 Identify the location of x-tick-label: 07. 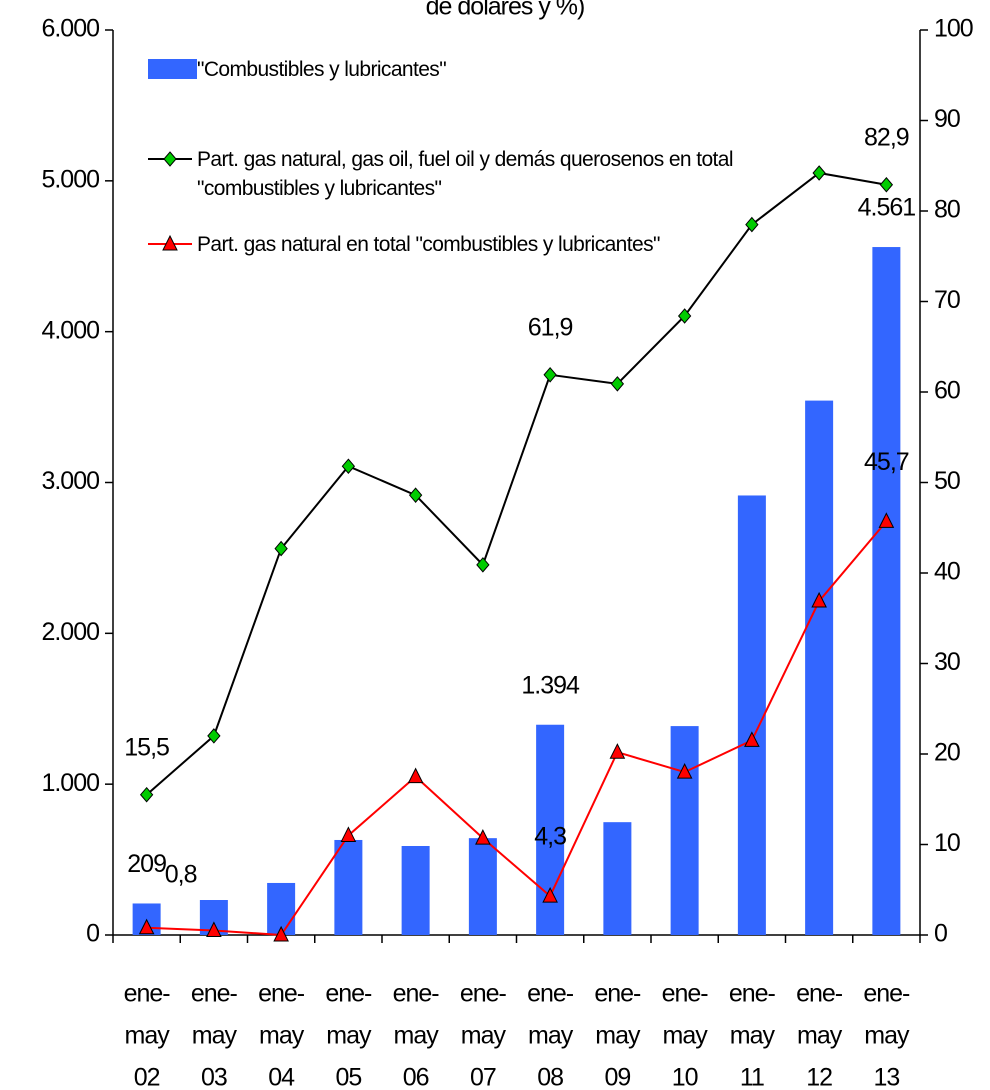
(483, 1077).